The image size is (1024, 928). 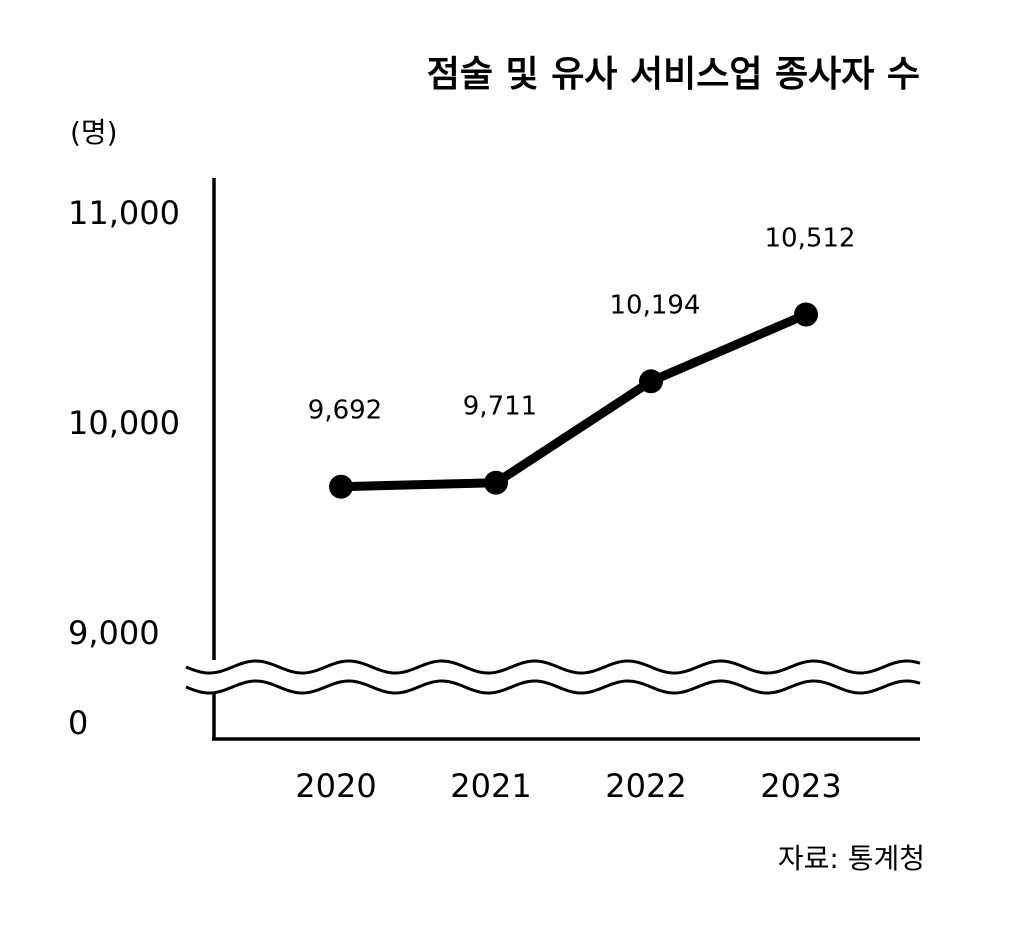 What do you see at coordinates (78, 723) in the screenshot?
I see `y-tick-label-3: 0` at bounding box center [78, 723].